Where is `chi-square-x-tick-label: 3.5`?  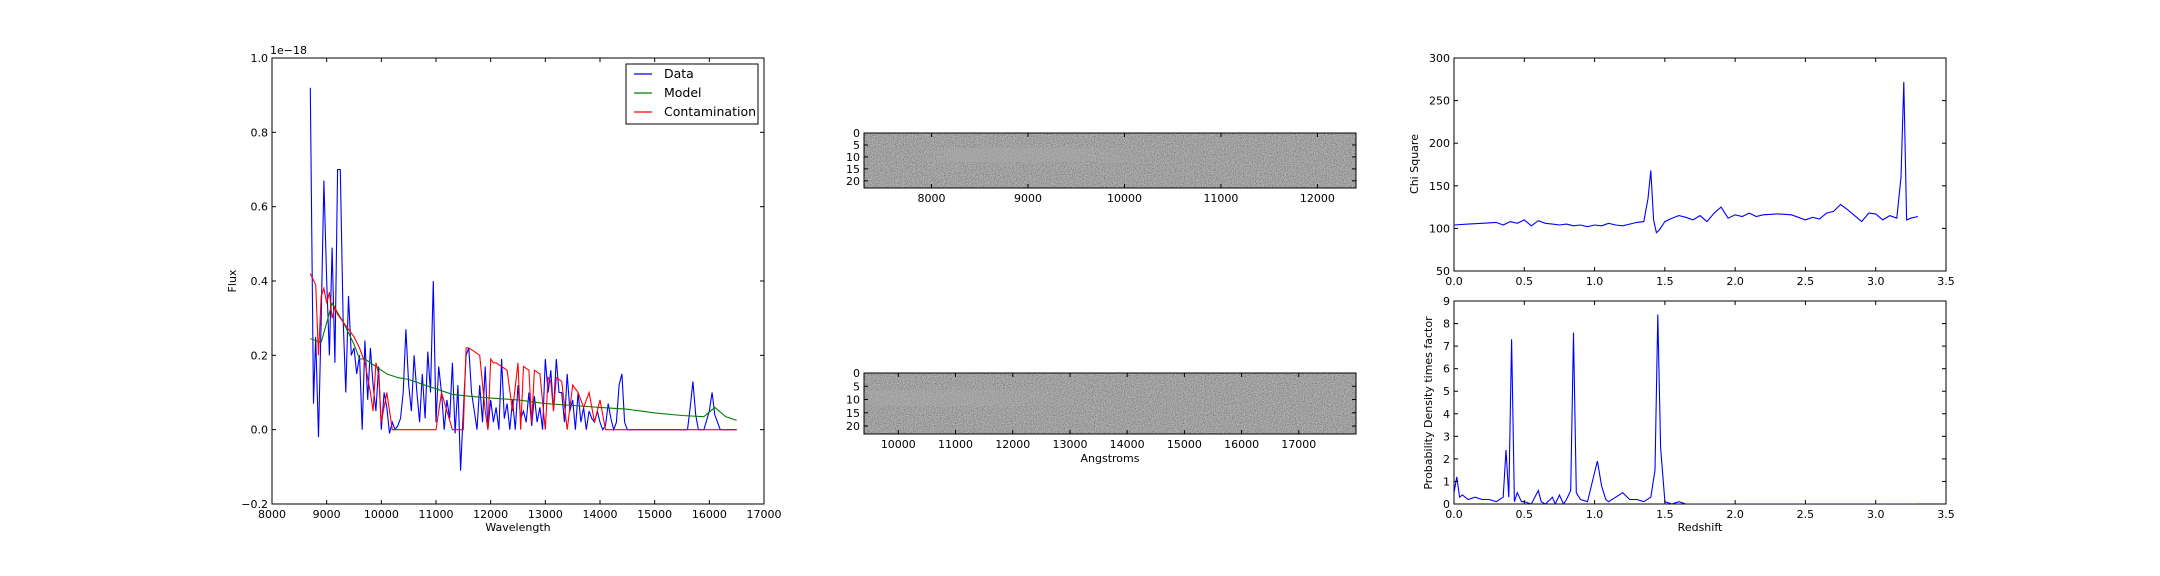 chi-square-x-tick-label: 3.5 is located at coordinates (1946, 281).